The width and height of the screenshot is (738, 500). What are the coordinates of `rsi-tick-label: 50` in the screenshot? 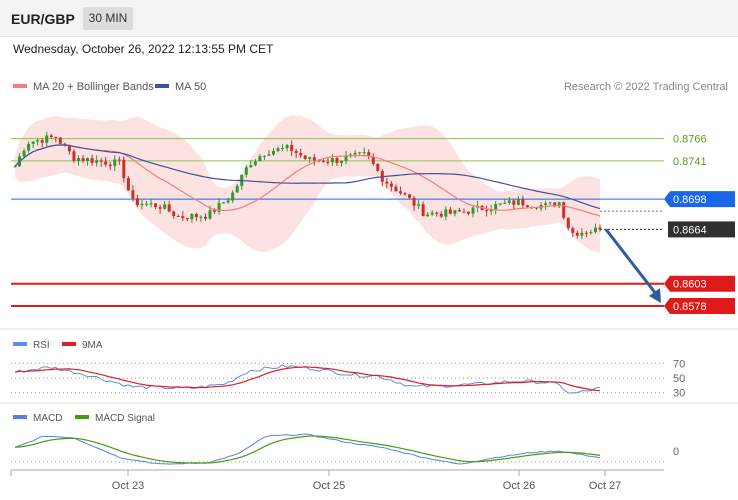 It's located at (679, 379).